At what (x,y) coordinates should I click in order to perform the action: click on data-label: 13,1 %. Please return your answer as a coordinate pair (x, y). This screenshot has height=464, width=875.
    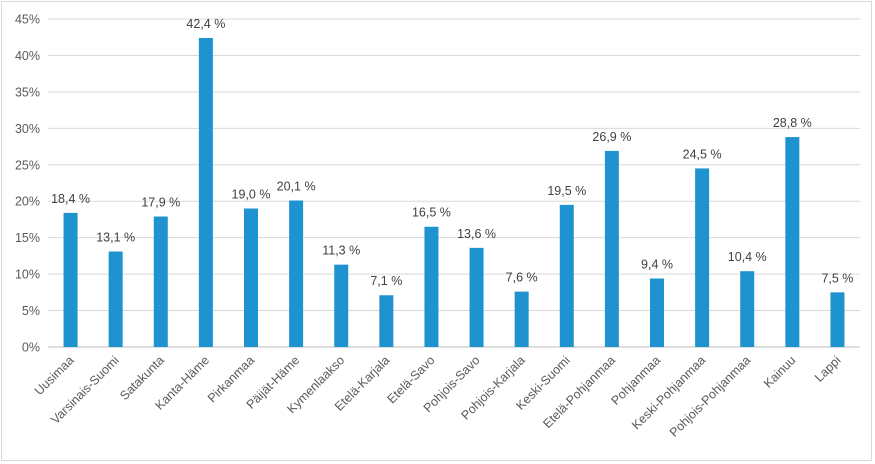
    Looking at the image, I should click on (115, 238).